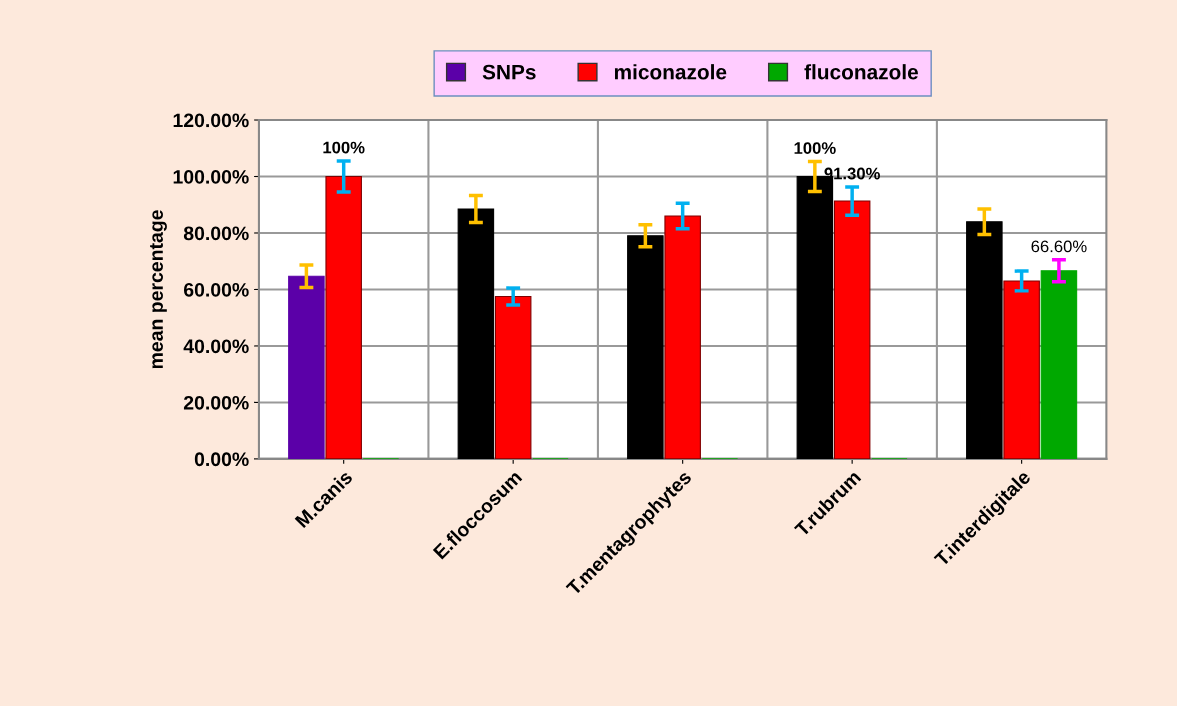 The height and width of the screenshot is (706, 1177). What do you see at coordinates (216, 289) in the screenshot?
I see `y-tick-label: 60.00%` at bounding box center [216, 289].